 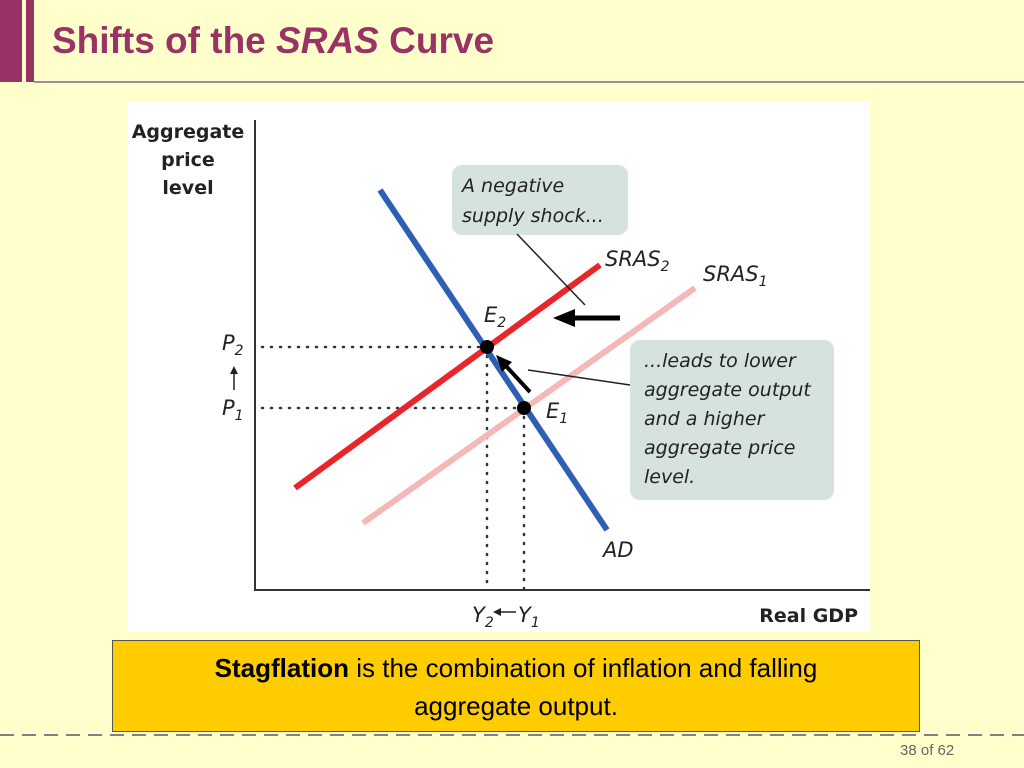 What do you see at coordinates (705, 419) in the screenshot?
I see `callout-text: and a higher` at bounding box center [705, 419].